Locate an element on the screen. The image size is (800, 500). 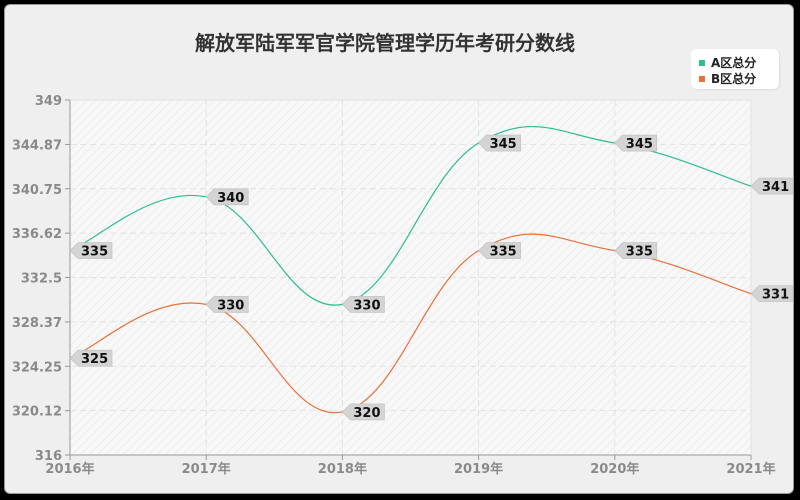
y-tick-label: 328.37 is located at coordinates (37, 323).